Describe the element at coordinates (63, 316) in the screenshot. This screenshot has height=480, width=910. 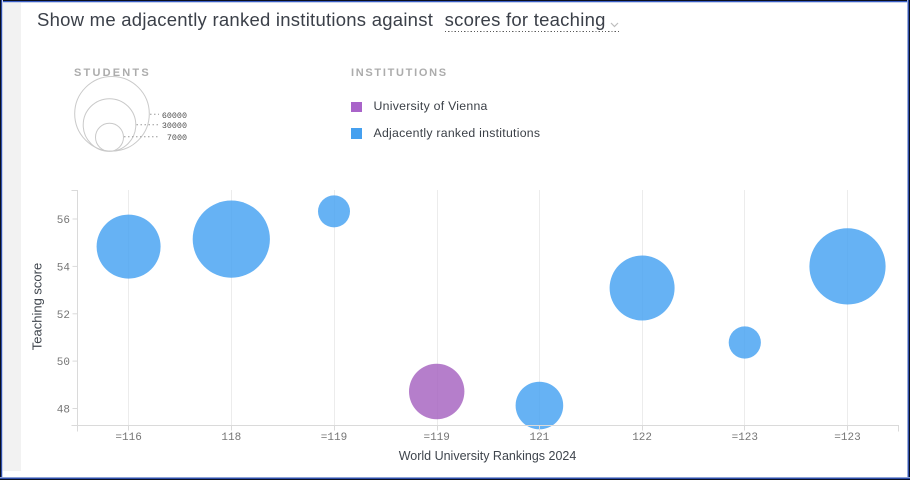
I see `svg-text: 52` at that location.